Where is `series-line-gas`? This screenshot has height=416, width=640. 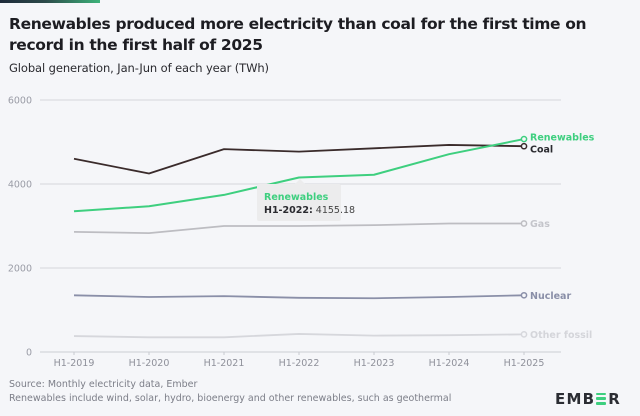
series-line-gas is located at coordinates (298, 228).